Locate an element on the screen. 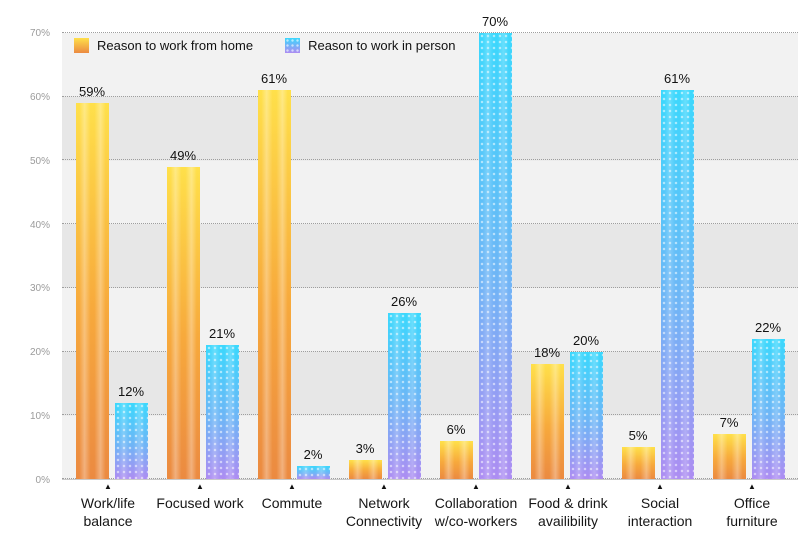 Image resolution: width=810 pixels, height=543 pixels. bar-value-label: 21% is located at coordinates (222, 334).